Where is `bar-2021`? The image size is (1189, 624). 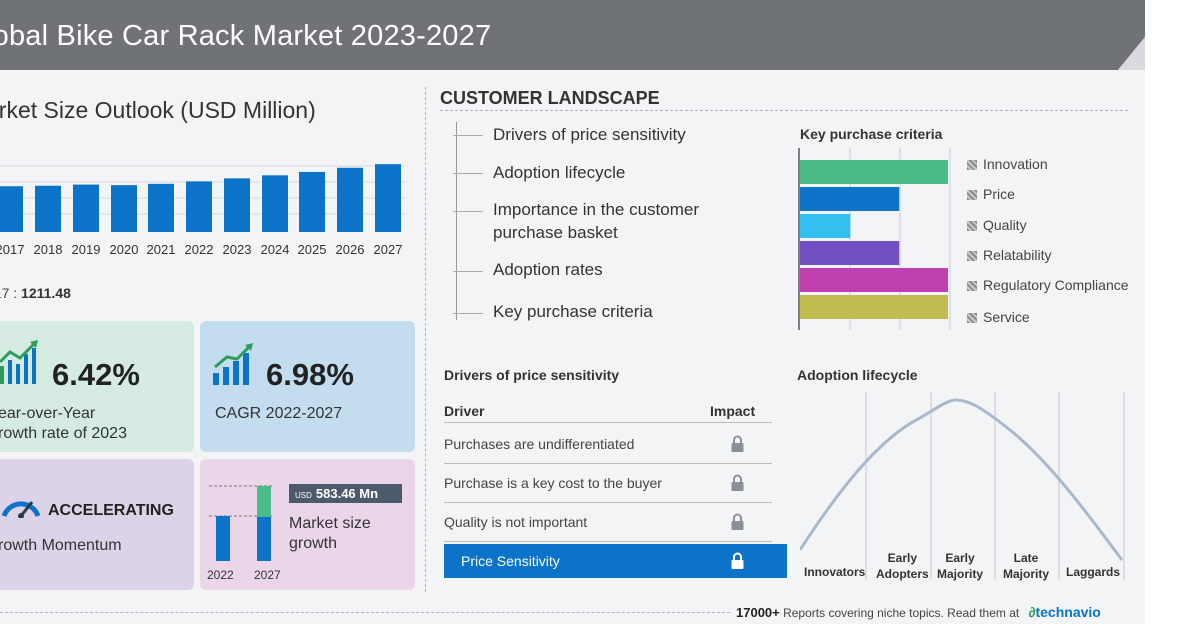 bar-2021 is located at coordinates (161, 207).